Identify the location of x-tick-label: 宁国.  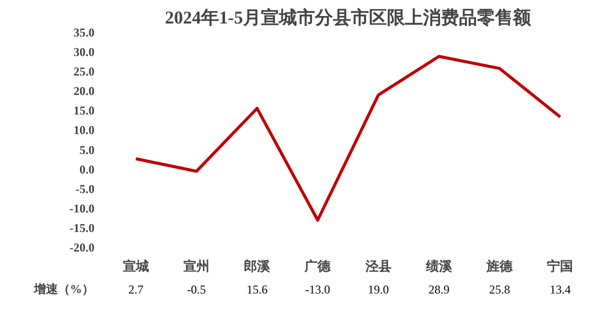
(560, 266).